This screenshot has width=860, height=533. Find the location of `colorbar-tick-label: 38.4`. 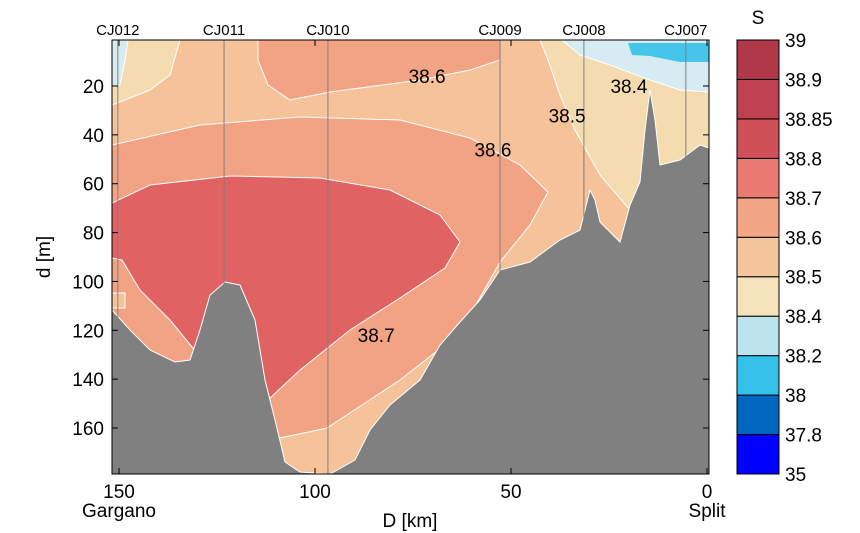

colorbar-tick-label: 38.4 is located at coordinates (803, 317).